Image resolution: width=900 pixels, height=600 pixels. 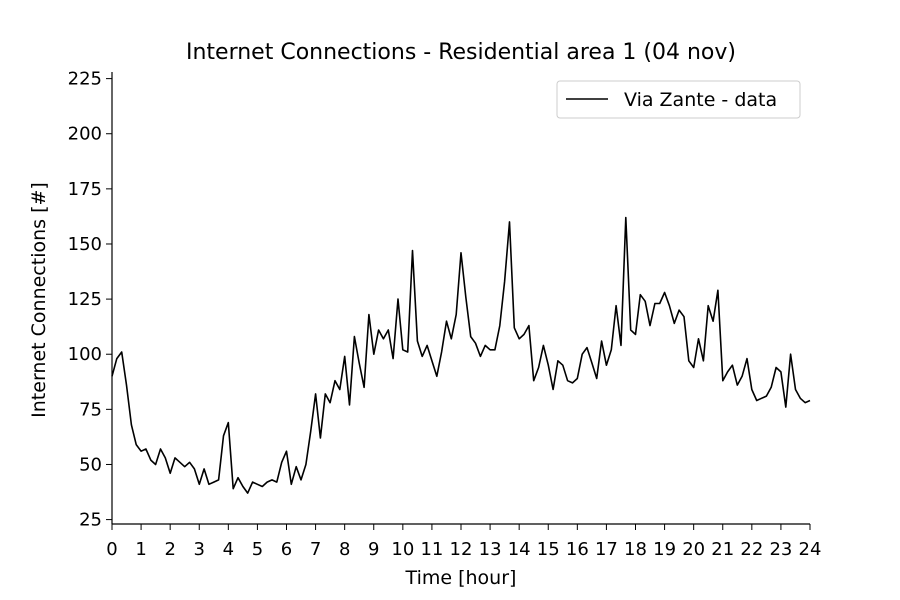 I want to click on x-tick-label: 13, so click(x=490, y=549).